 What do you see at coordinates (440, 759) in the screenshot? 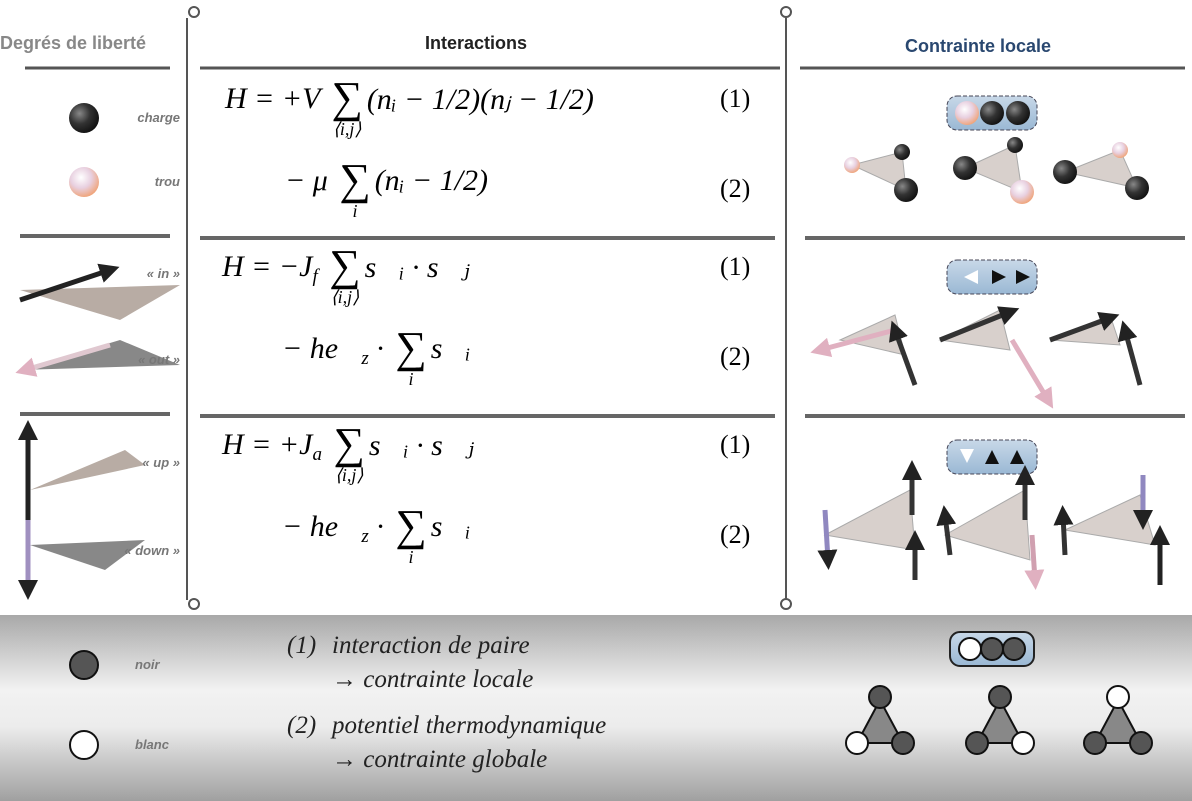
I see `note-text: → contrainte globale` at bounding box center [440, 759].